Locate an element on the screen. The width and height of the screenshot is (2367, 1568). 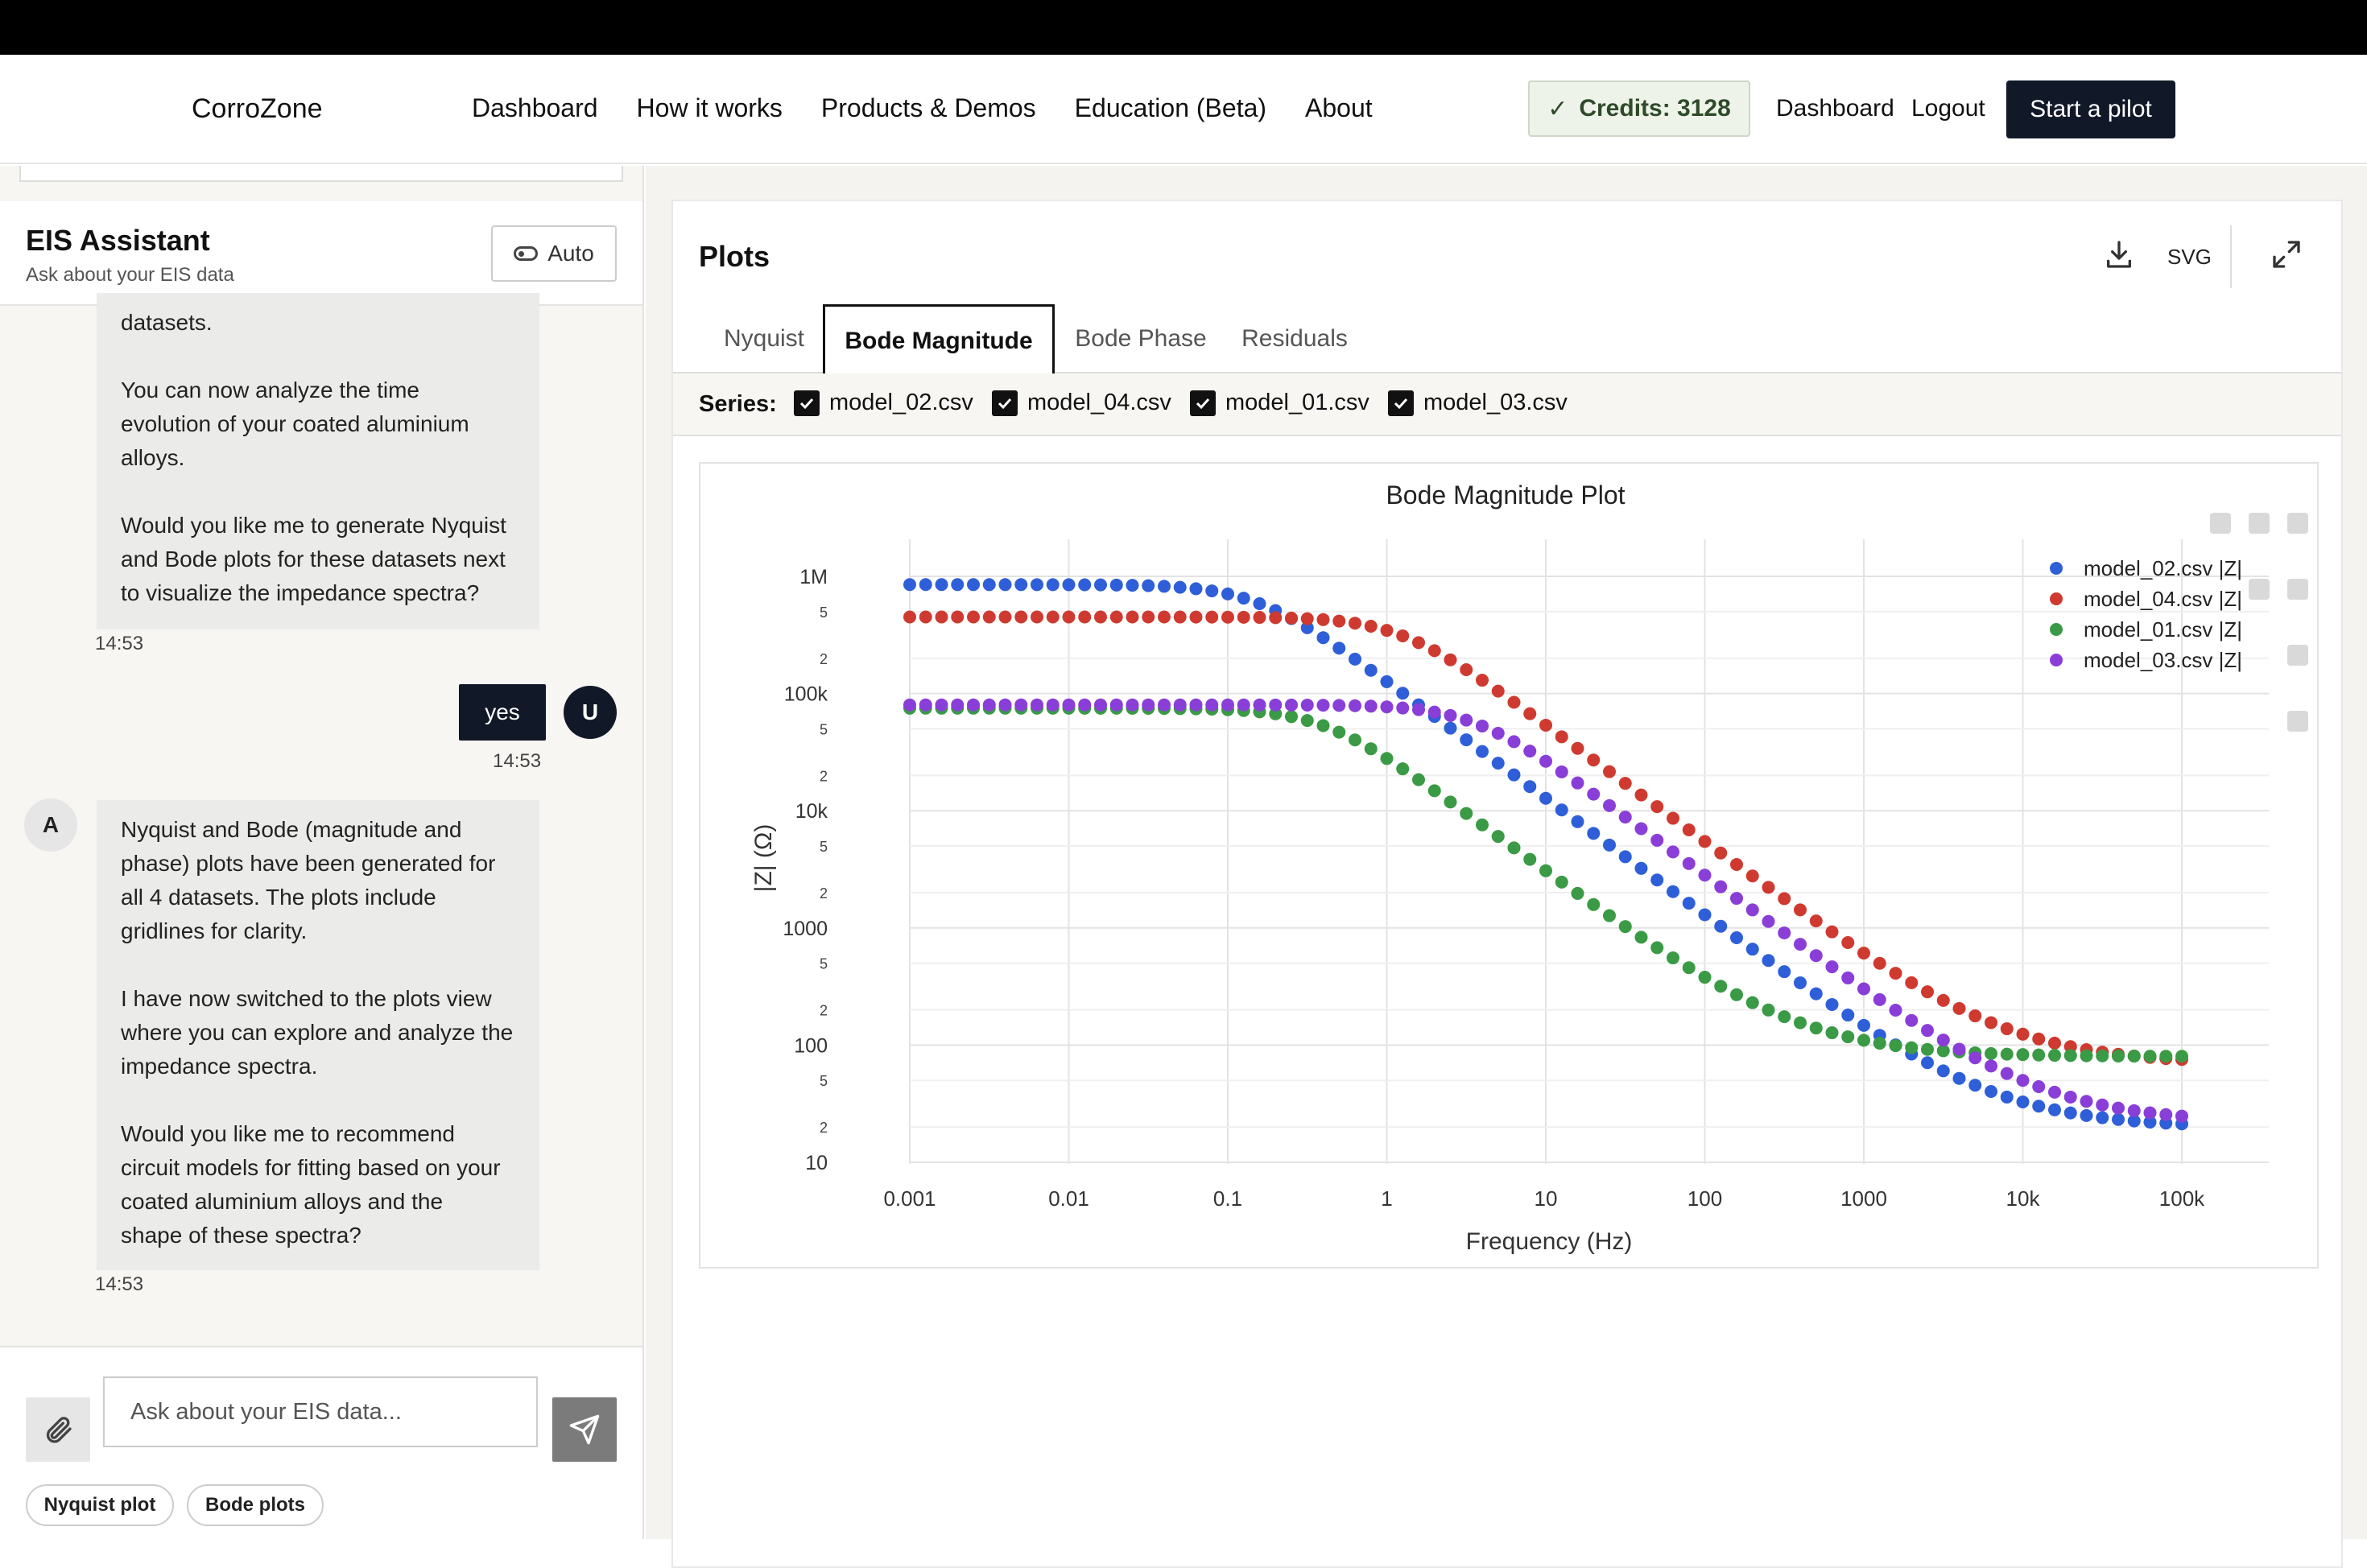
zoom-icon is located at coordinates (2259, 523).